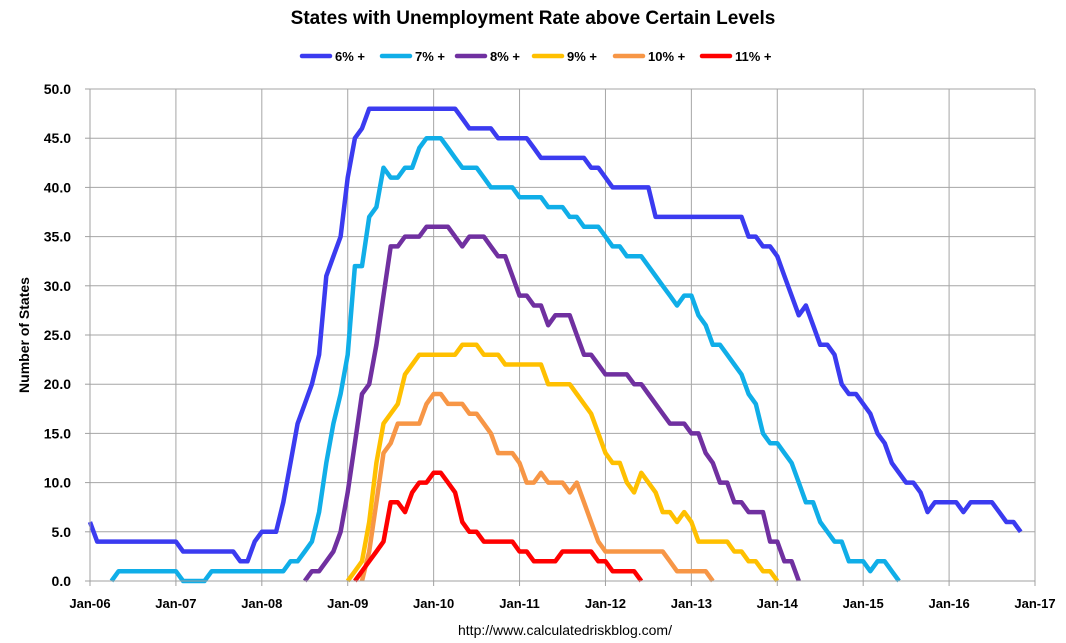  Describe the element at coordinates (62, 532) in the screenshot. I see `y-tick-label: 5.0` at that location.